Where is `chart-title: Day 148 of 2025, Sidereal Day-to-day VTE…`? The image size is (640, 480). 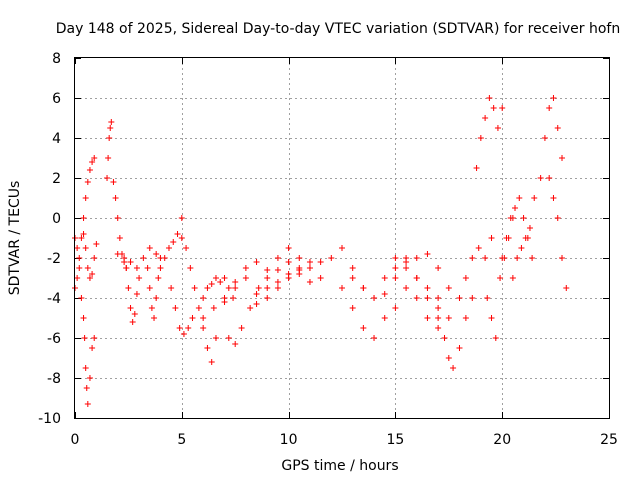 chart-title: Day 148 of 2025, Sidereal Day-to-day VTE… is located at coordinates (338, 29).